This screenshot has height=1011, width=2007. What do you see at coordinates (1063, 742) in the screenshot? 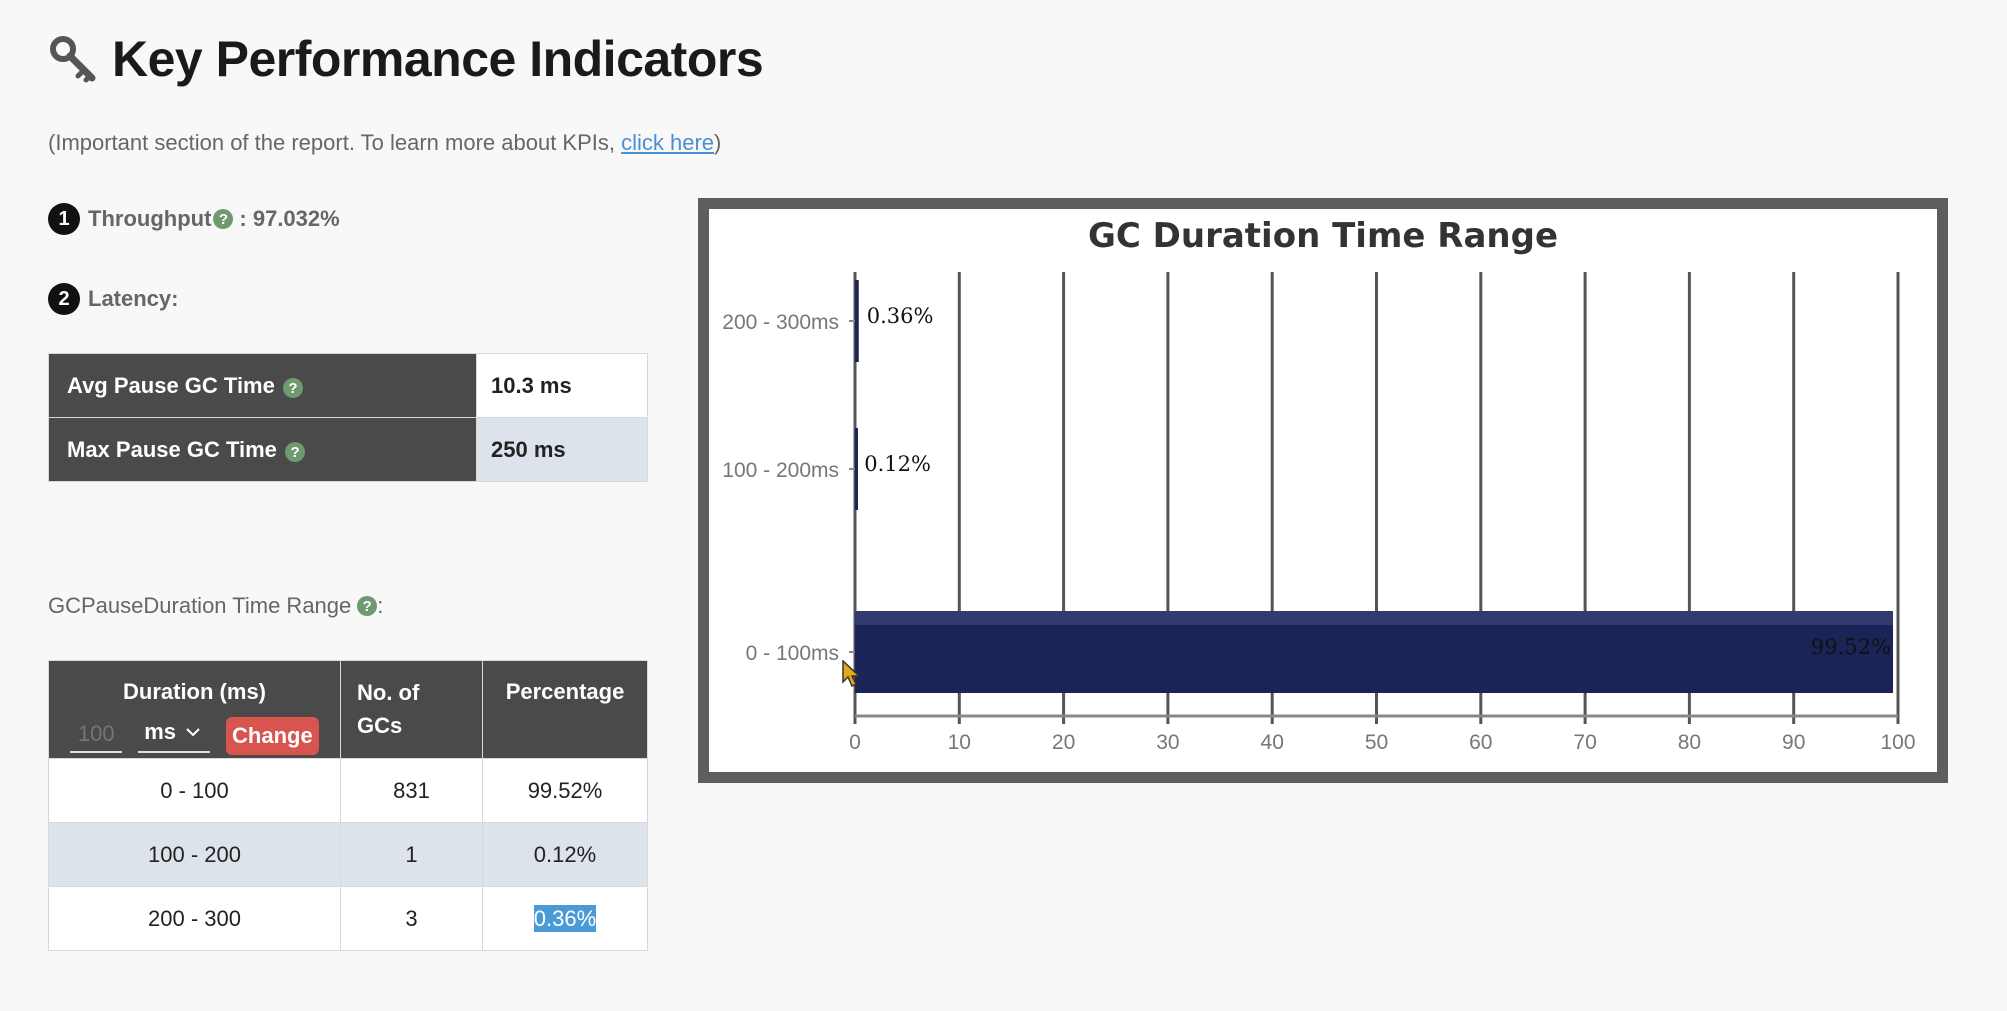
I see `x-tick-label: 20` at bounding box center [1063, 742].